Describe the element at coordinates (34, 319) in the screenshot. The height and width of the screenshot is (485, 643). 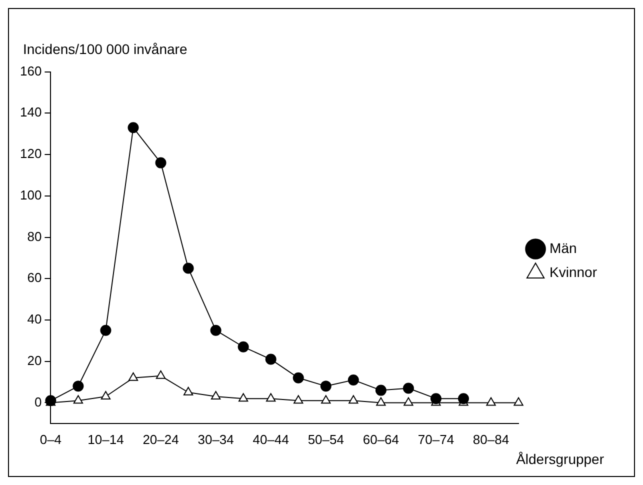
I see `y-tick-label: 40` at that location.